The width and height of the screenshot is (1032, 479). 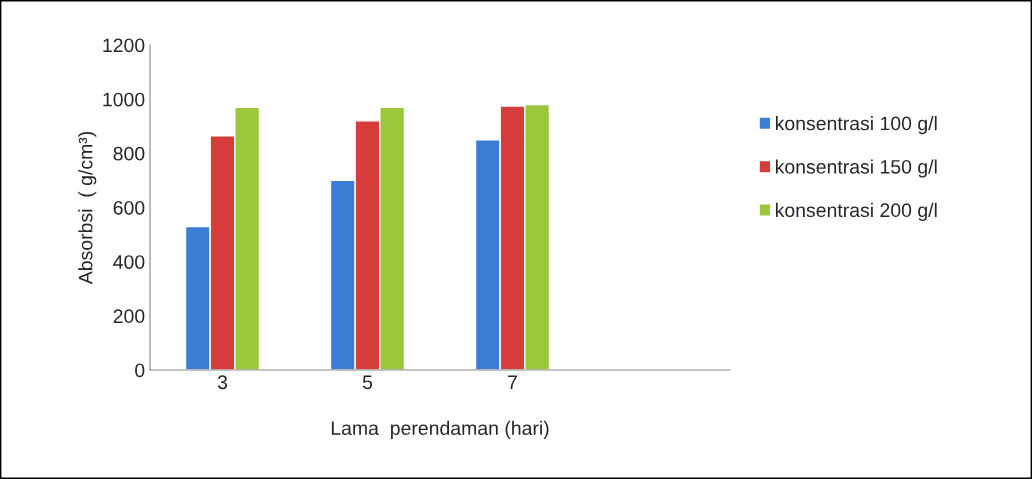 What do you see at coordinates (856, 211) in the screenshot?
I see `legend-label: konsentrasi 200 g/l` at bounding box center [856, 211].